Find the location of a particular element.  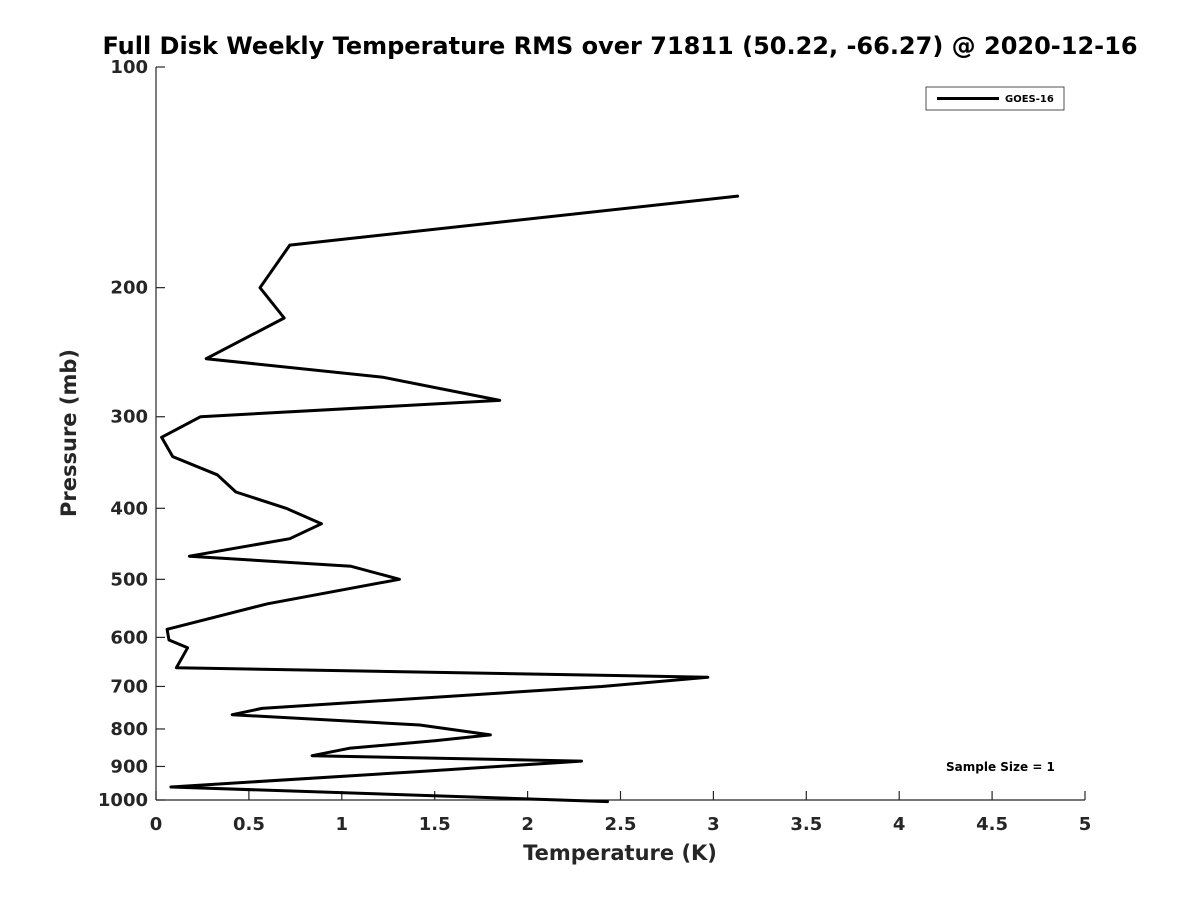

x-tick-label: 0.5 is located at coordinates (249, 824).